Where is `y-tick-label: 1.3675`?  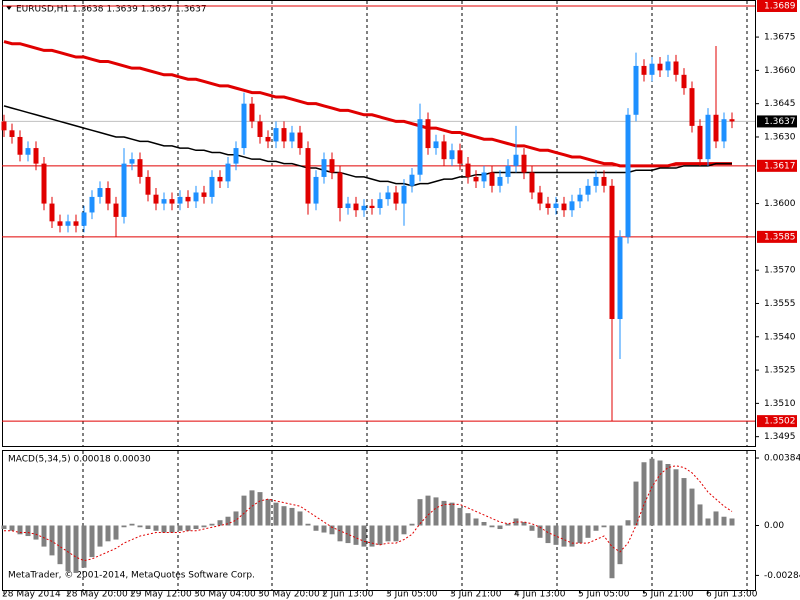 y-tick-label: 1.3675 is located at coordinates (780, 38).